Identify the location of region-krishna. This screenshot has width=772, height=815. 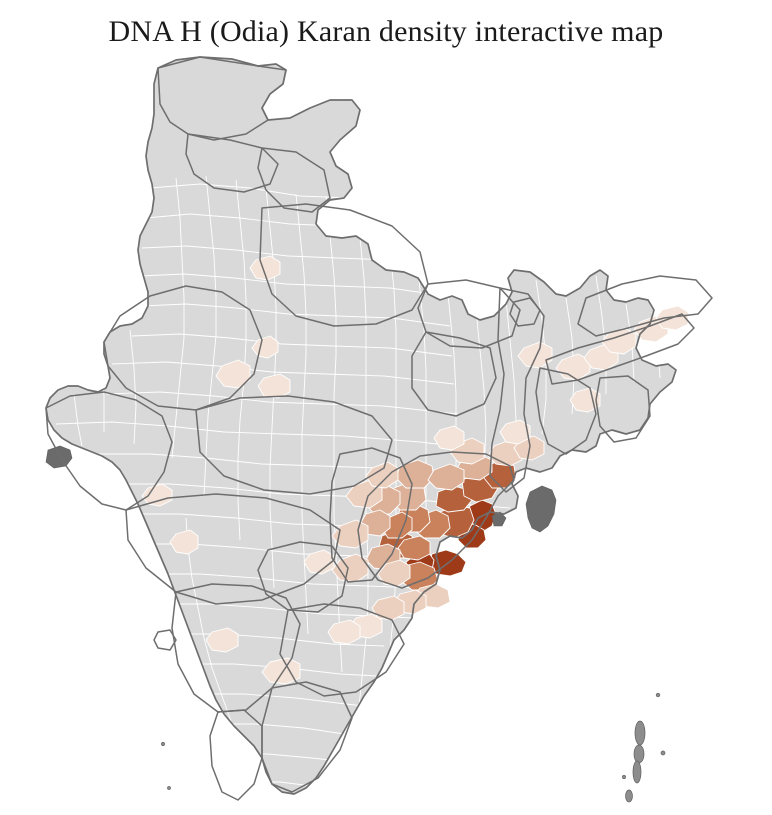
(281, 671).